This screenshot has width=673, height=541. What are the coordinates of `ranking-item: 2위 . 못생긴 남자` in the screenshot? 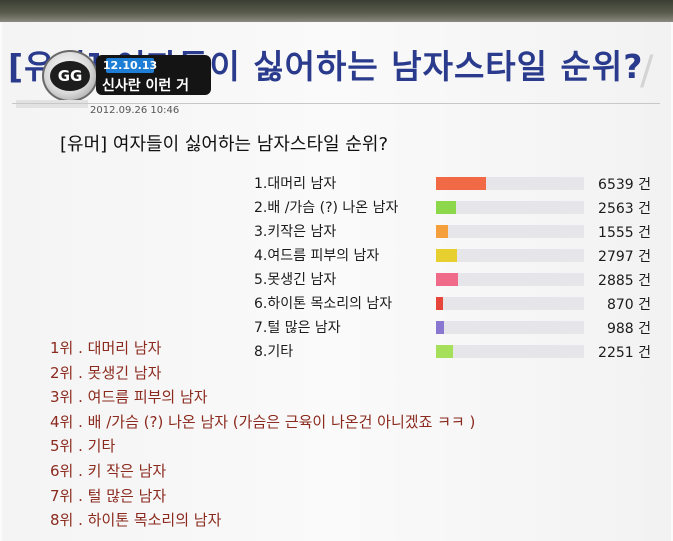 It's located at (106, 373).